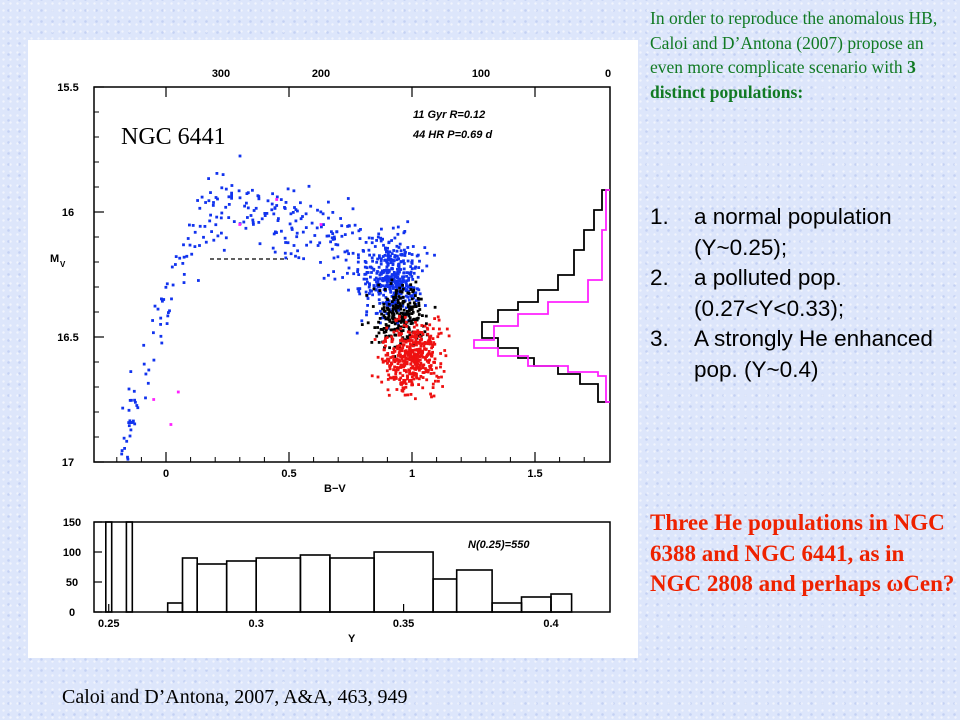  Describe the element at coordinates (72, 523) in the screenshot. I see `y-histogram-ytick-label: 150` at that location.